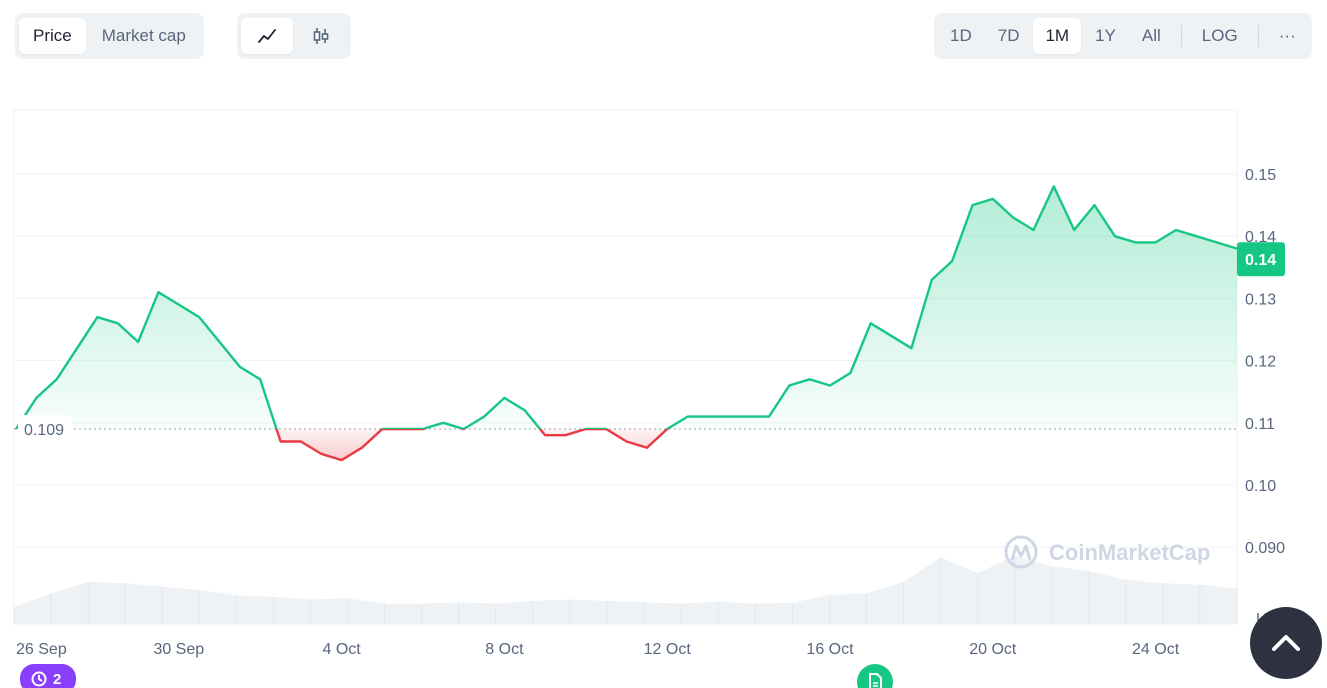 The image size is (1327, 688). I want to click on time-range-selector: 1D 7D 1M 1Y All LOG ···, so click(1123, 36).